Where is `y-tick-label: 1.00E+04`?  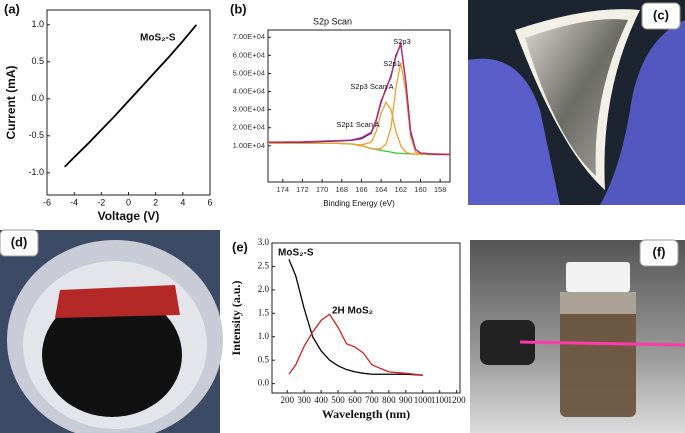
y-tick-label: 1.00E+04 is located at coordinates (249, 145).